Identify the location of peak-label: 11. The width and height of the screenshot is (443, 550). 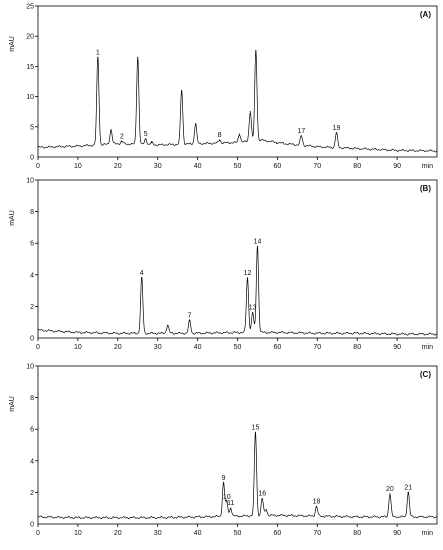
(230, 503).